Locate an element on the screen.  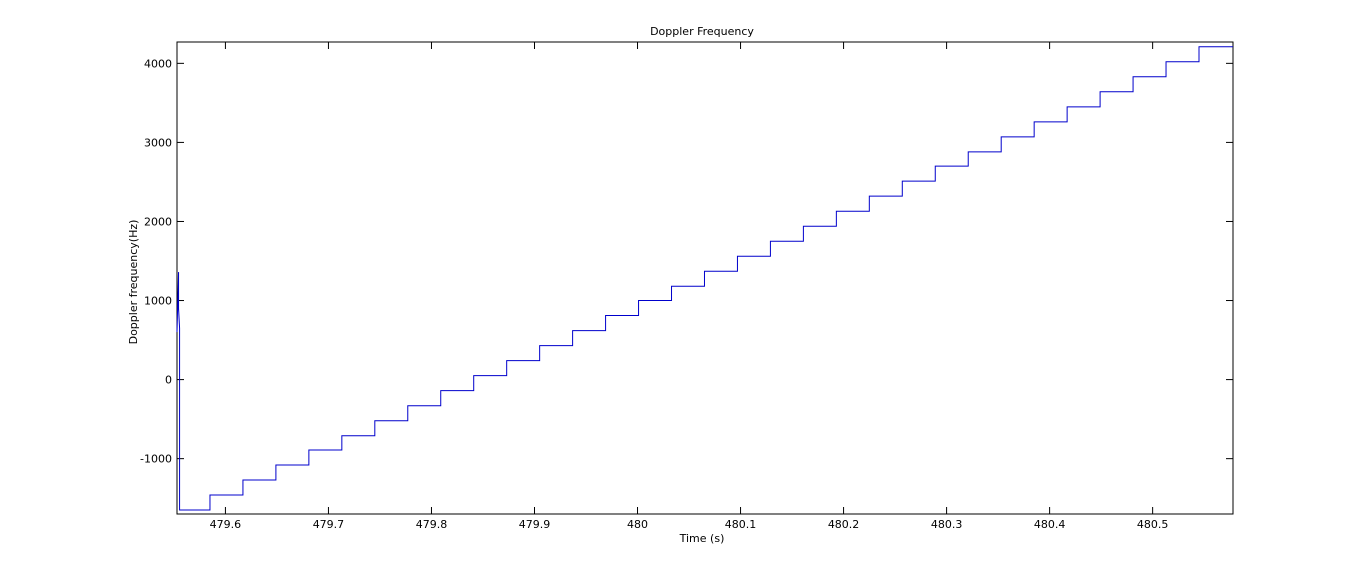
x-tick-label: 479.6 is located at coordinates (226, 524).